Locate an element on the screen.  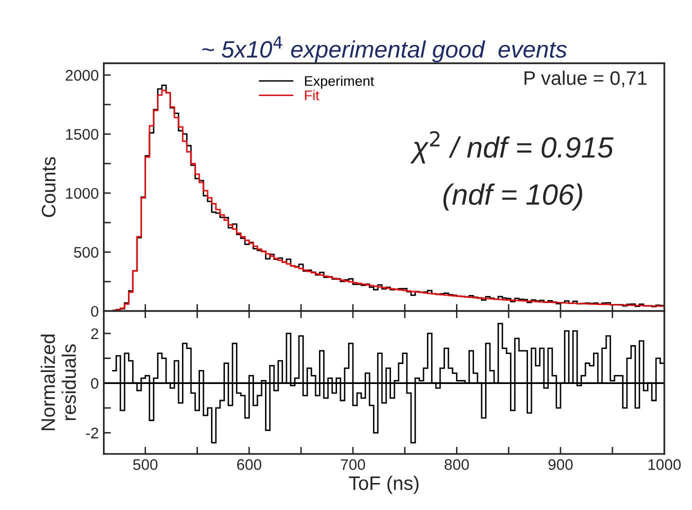
x-tick-label: 500 is located at coordinates (145, 464).